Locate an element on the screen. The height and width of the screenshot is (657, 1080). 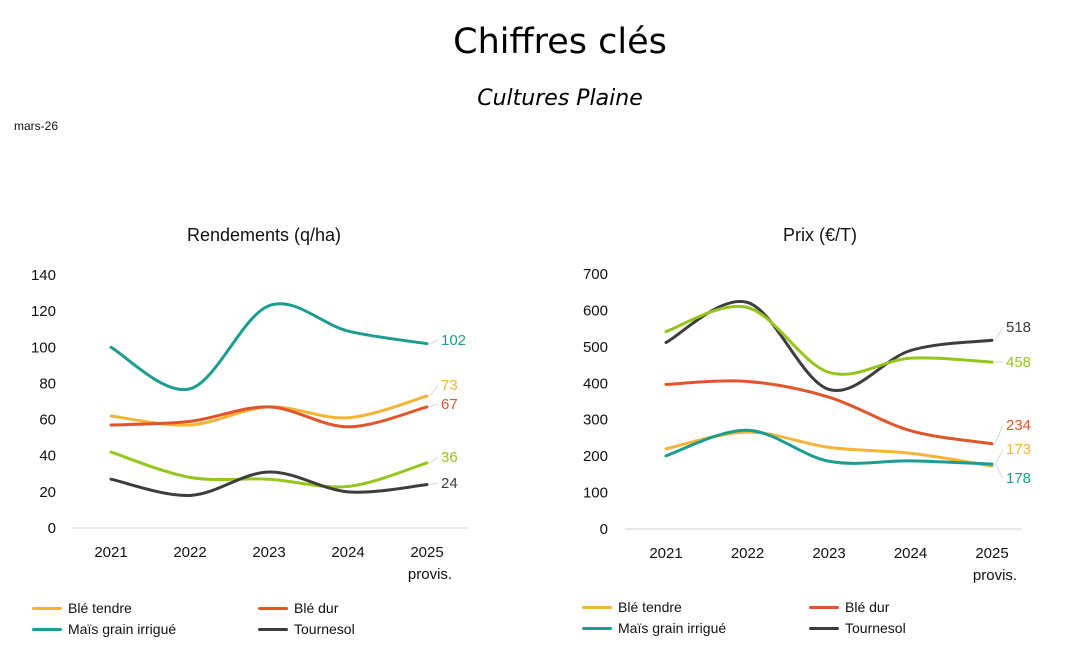
legend-item-mais-1: Maïs grain irrigué is located at coordinates (104, 629).